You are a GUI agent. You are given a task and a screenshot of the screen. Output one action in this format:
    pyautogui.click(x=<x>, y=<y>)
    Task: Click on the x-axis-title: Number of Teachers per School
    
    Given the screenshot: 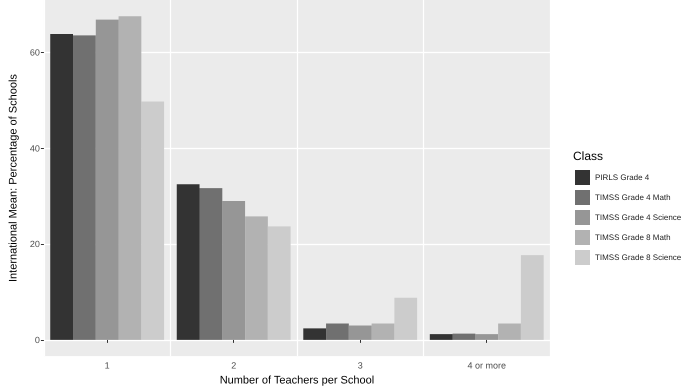 What is the action you would take?
    pyautogui.click(x=297, y=380)
    